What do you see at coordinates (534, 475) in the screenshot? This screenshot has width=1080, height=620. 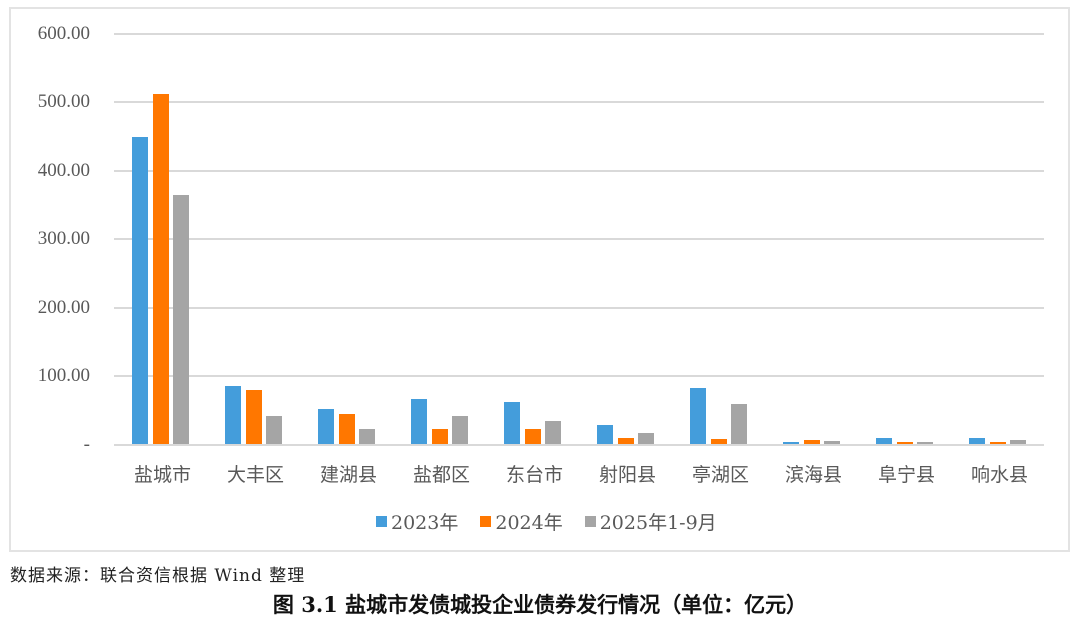 I see `x-tick-label: 东台市` at bounding box center [534, 475].